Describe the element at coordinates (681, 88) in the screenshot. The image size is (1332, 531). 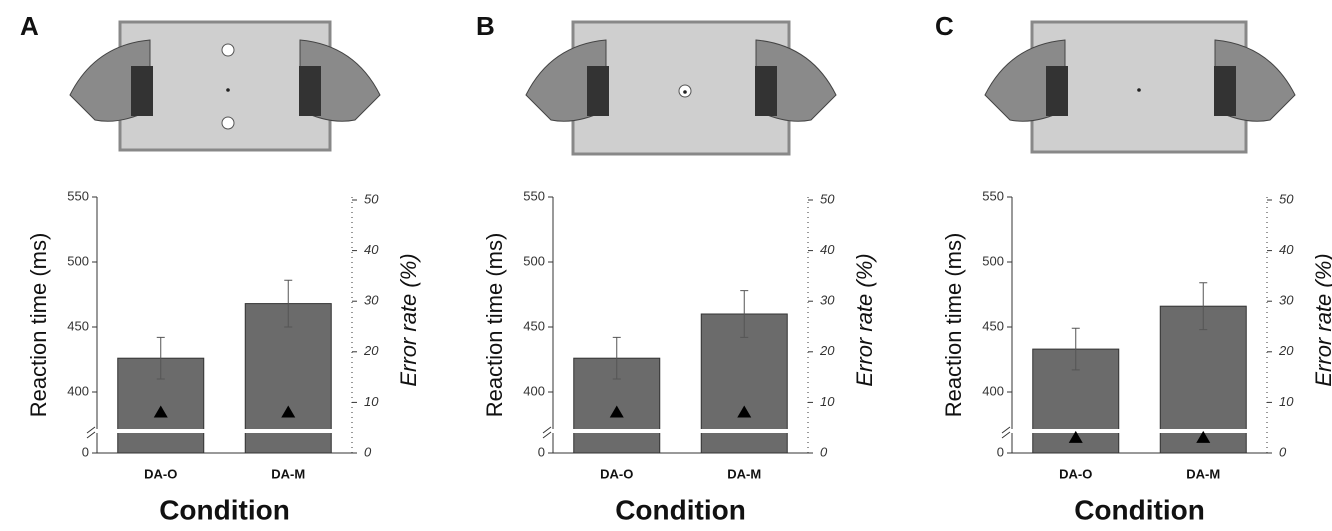
I see `stimulus-b` at that location.